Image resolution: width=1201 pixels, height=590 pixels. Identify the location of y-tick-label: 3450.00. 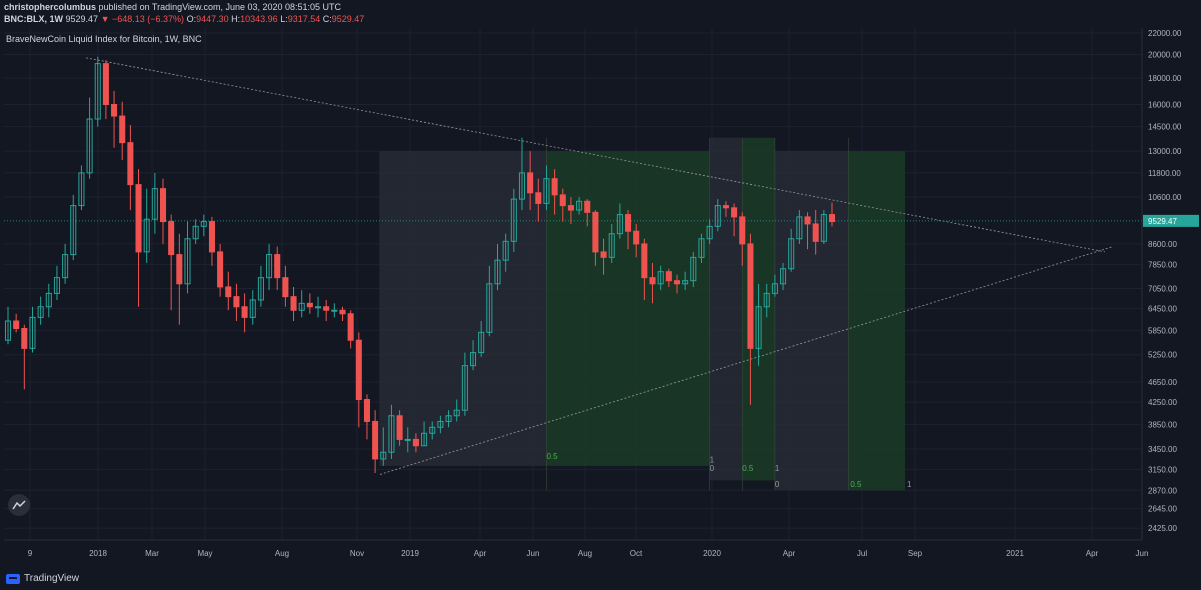
(1162, 449).